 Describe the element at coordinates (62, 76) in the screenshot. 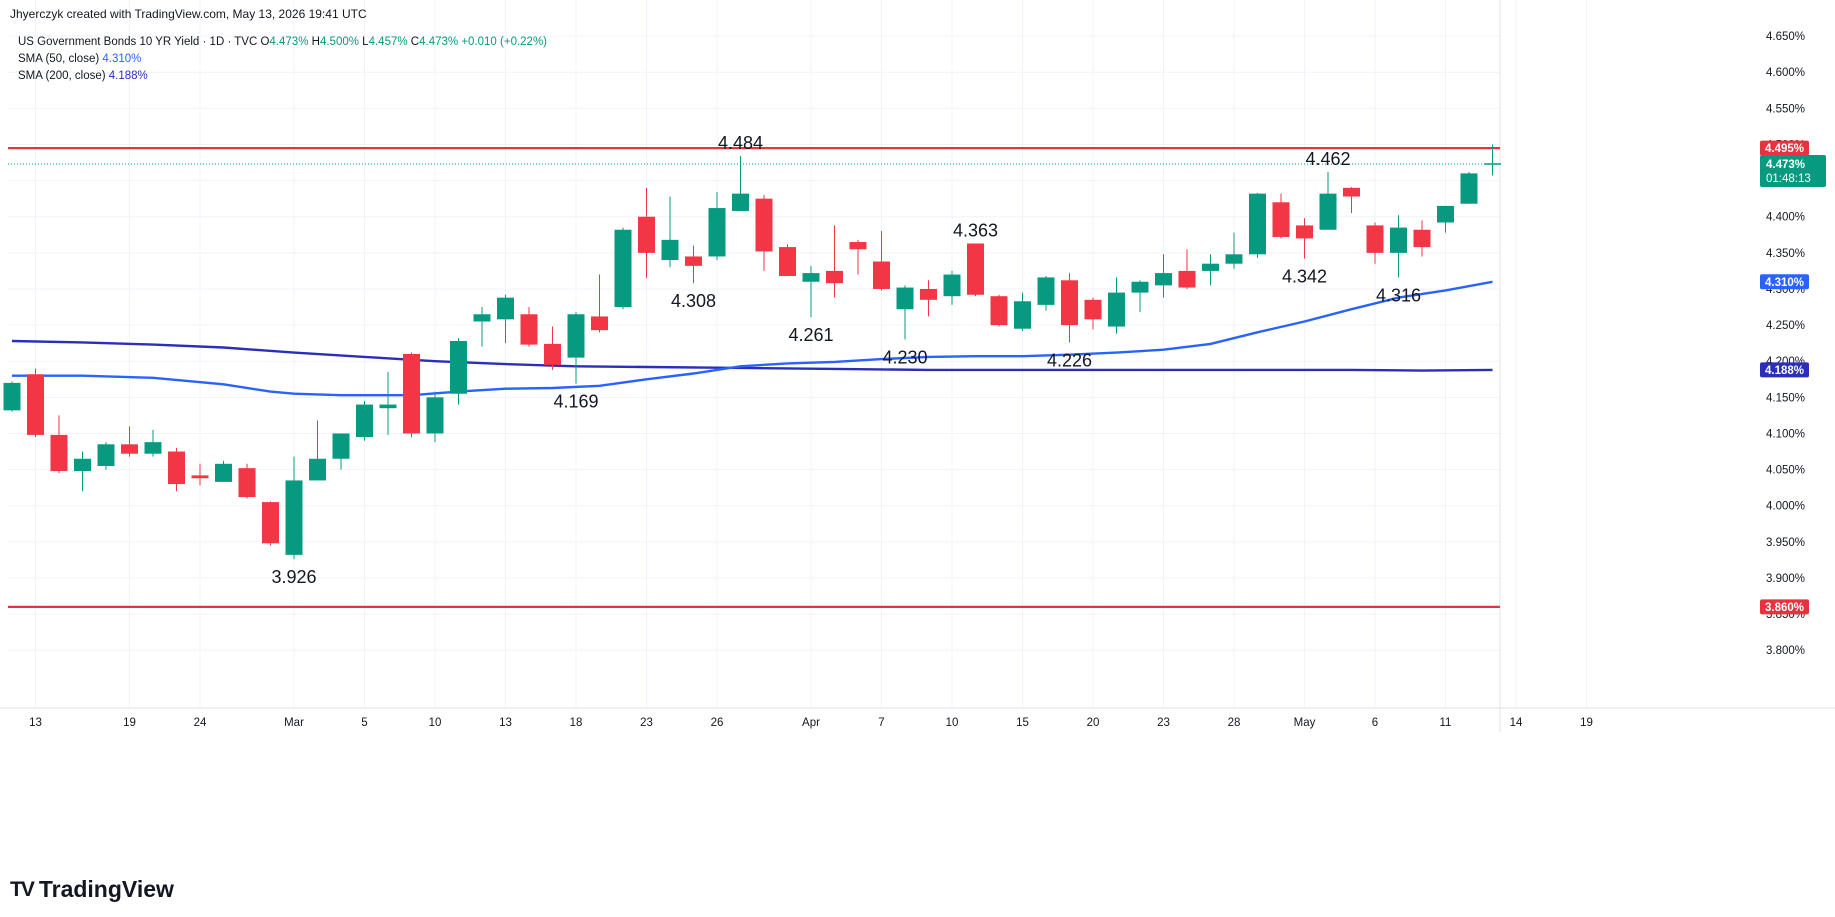

I see `sma200-label: SMA (200, close)` at that location.